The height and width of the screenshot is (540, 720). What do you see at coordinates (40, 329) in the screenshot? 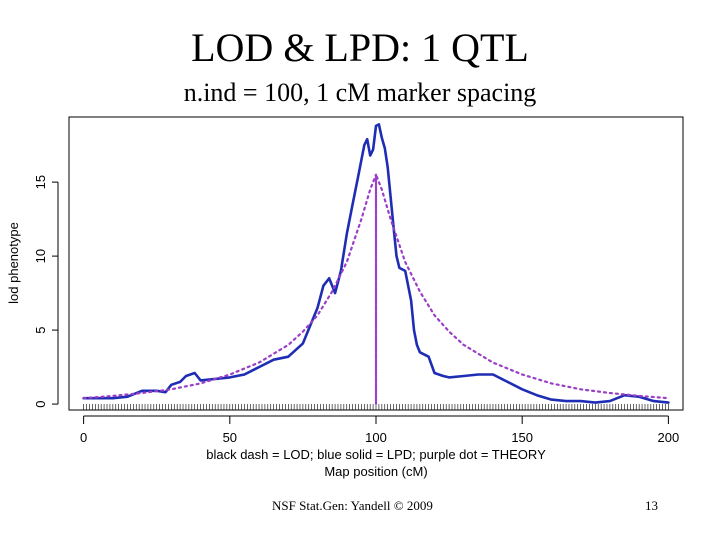
I see `y-tick-label: 5` at bounding box center [40, 329].